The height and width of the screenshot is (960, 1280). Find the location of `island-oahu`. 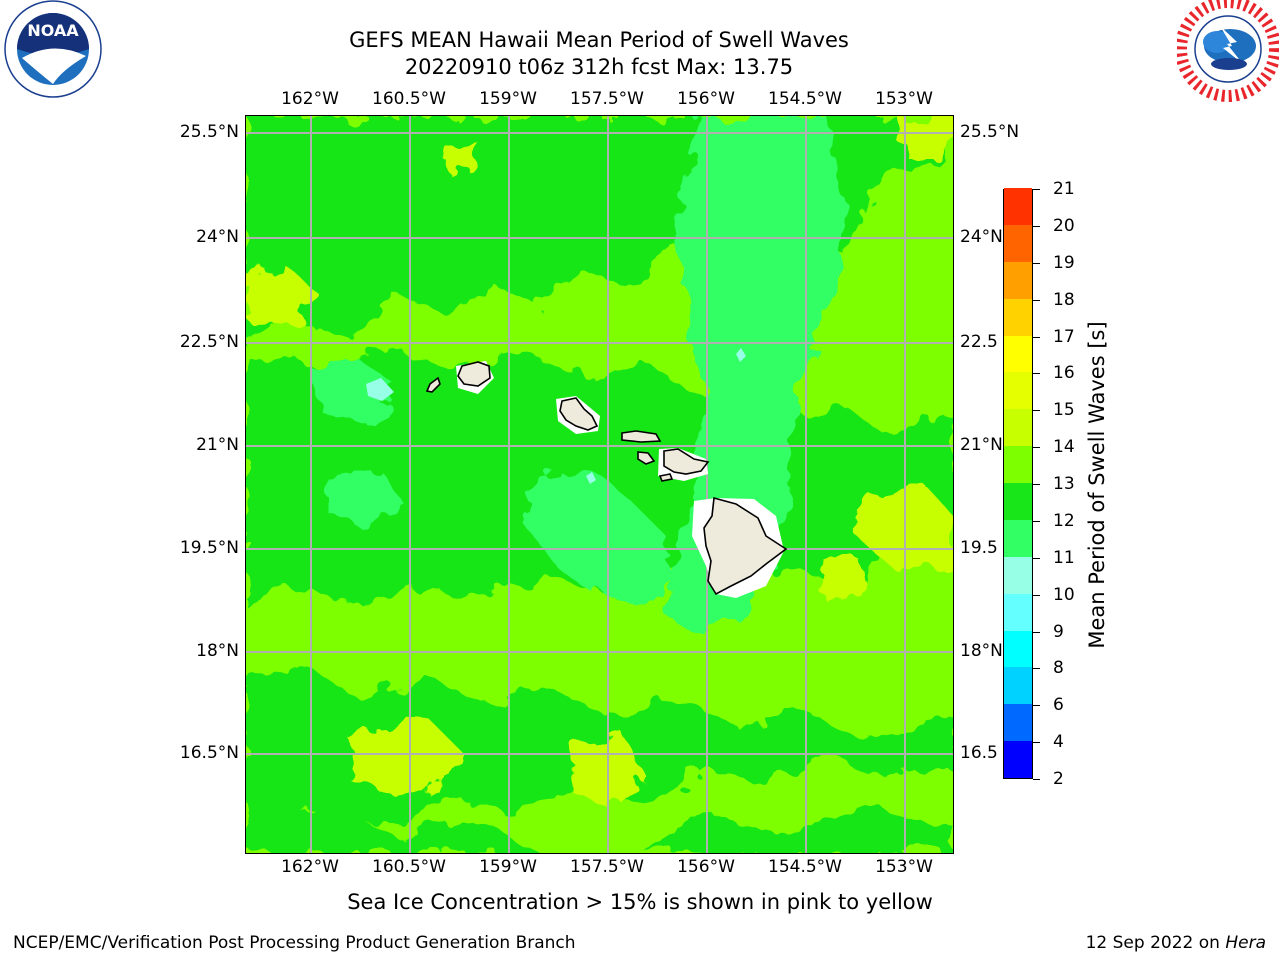

island-oahu is located at coordinates (579, 414).